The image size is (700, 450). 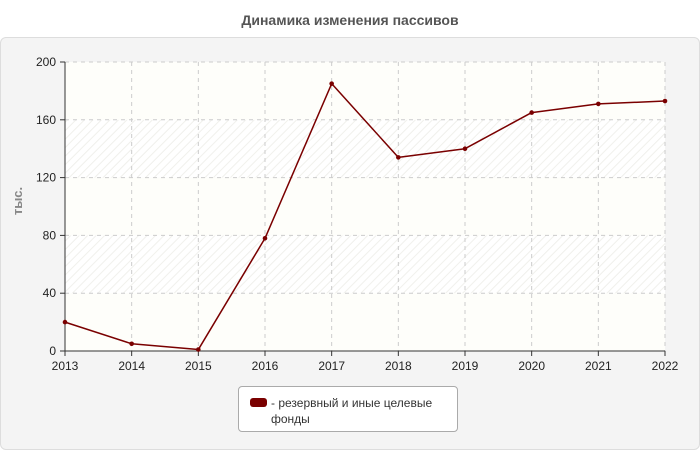 What do you see at coordinates (465, 366) in the screenshot?
I see `x-tick-label: 2019` at bounding box center [465, 366].